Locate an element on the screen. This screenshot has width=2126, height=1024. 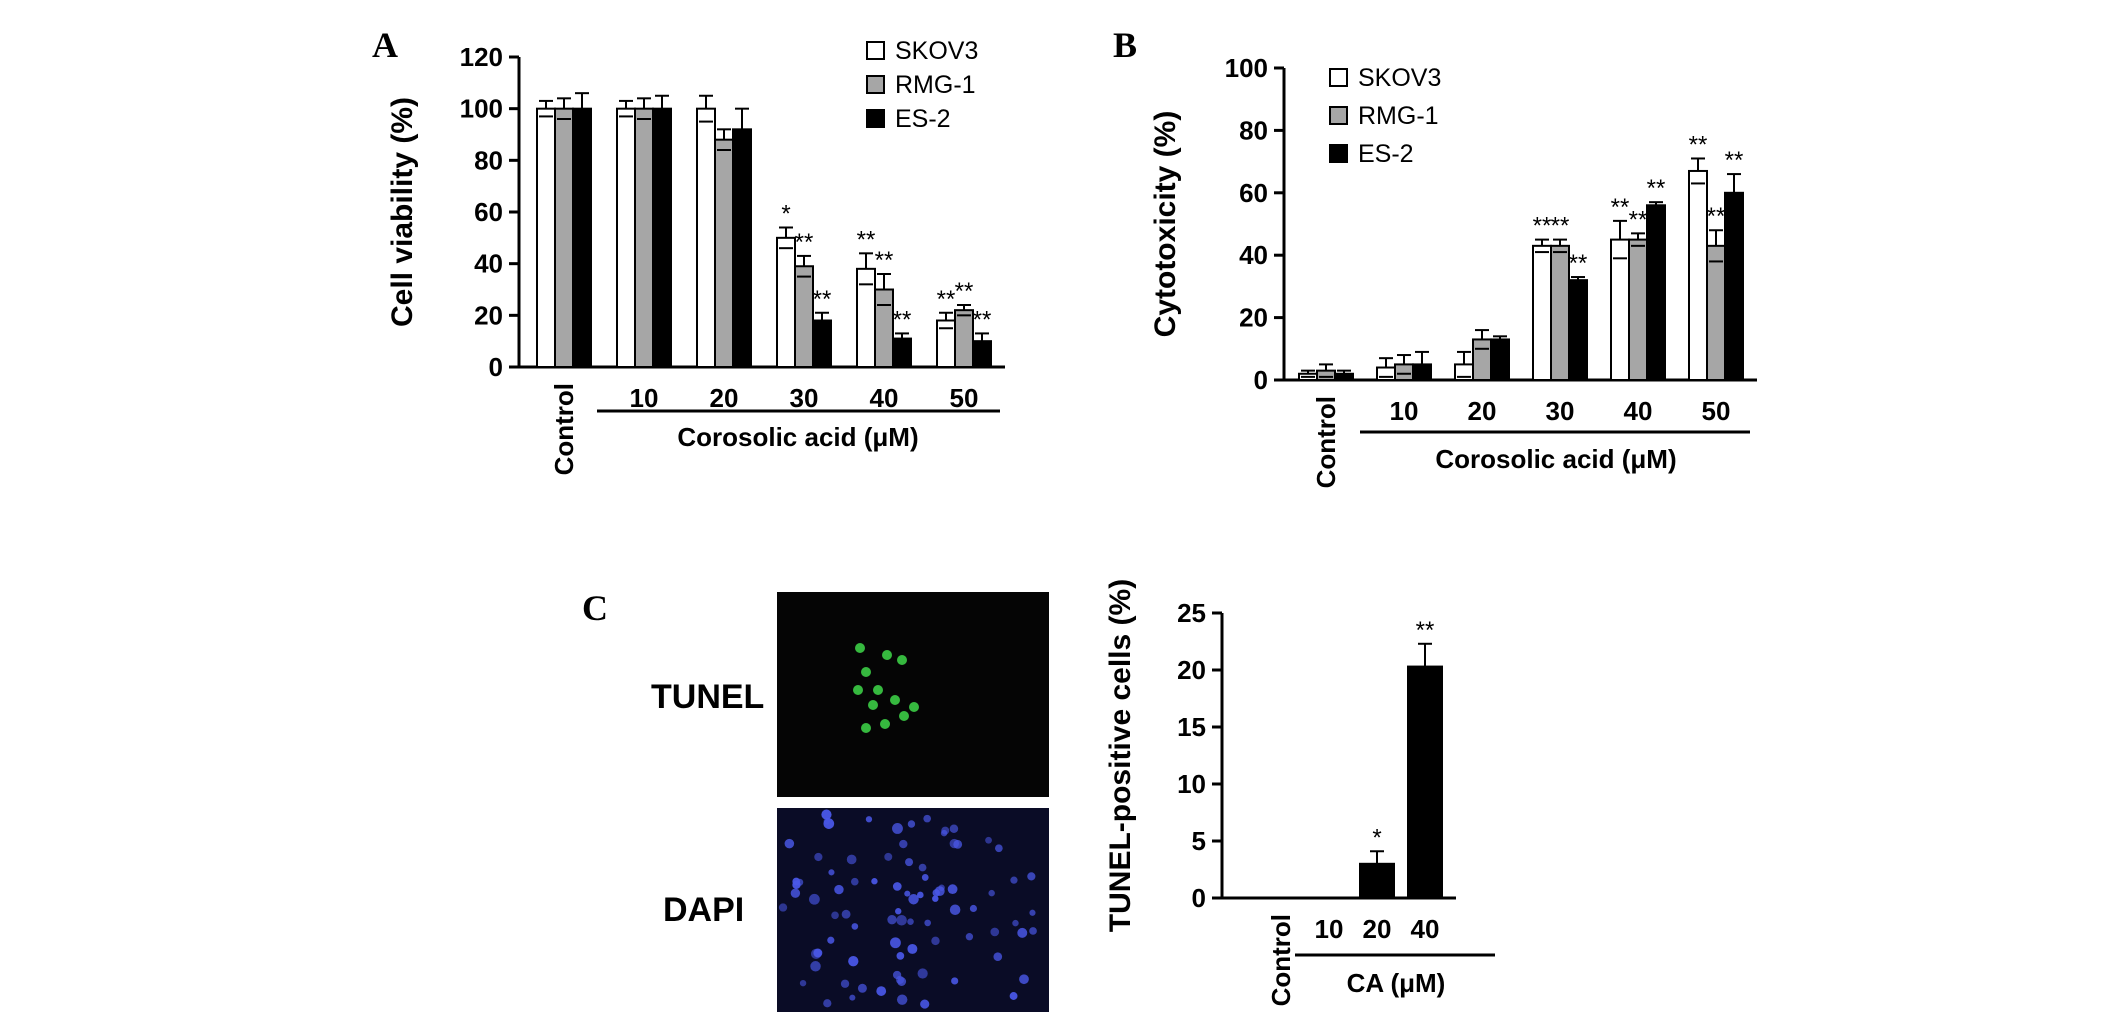
y-axis-label: Cytotoxicity (%) is located at coordinates (1165, 224).